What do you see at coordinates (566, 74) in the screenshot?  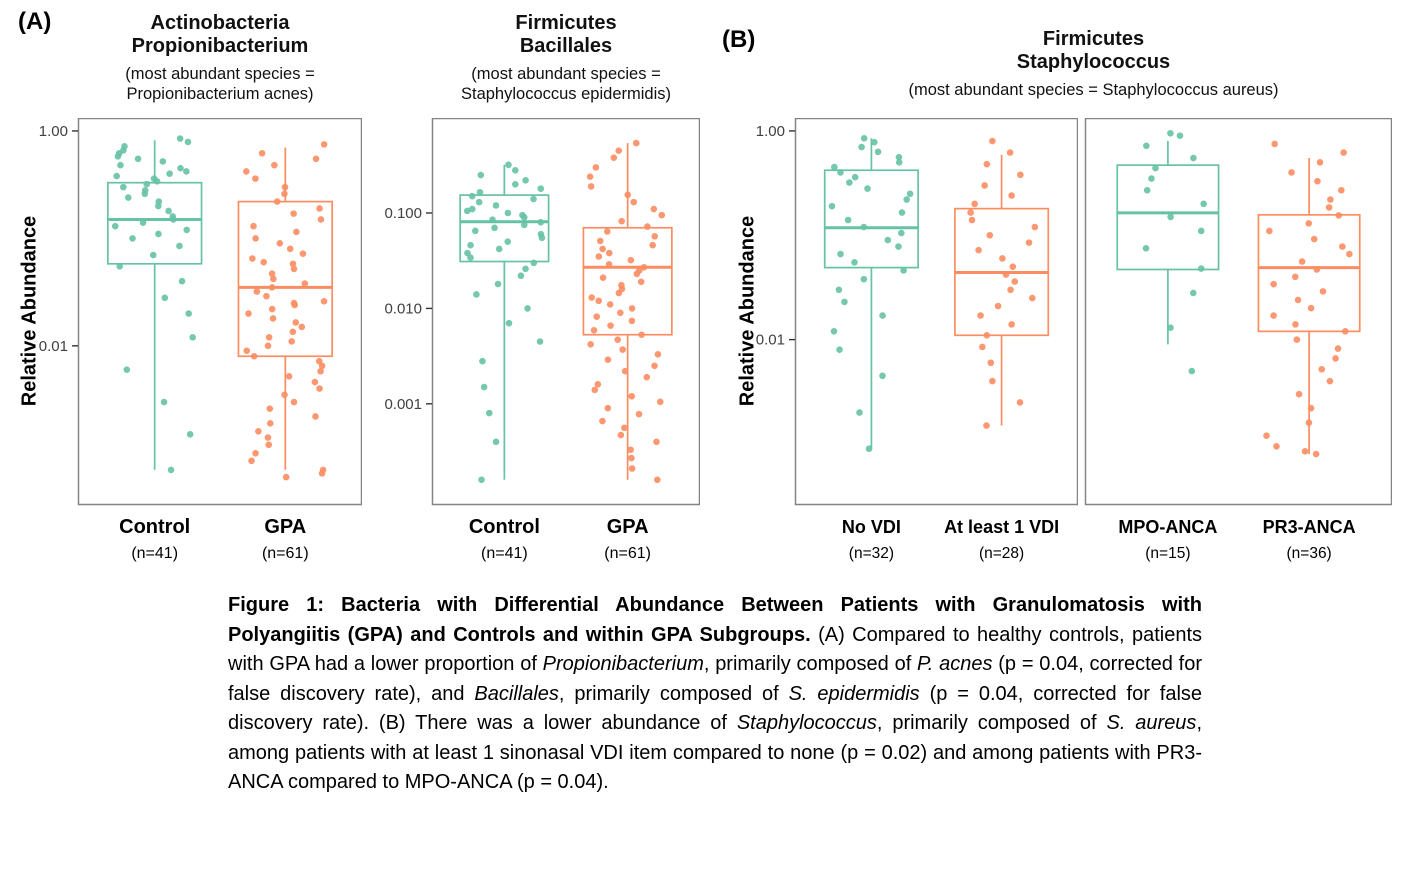 I see `plot2-subtitle-line1: (most abundant species =` at bounding box center [566, 74].